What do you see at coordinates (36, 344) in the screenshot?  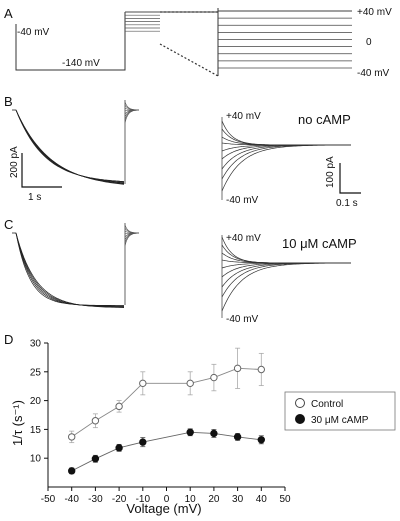 I see `y-tick-label: 30` at bounding box center [36, 344].